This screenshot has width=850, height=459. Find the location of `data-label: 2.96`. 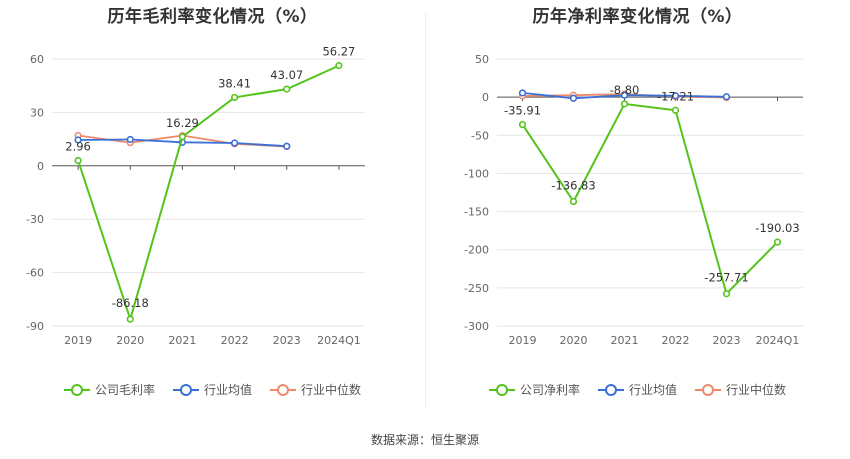

data-label: 2.96 is located at coordinates (78, 147).